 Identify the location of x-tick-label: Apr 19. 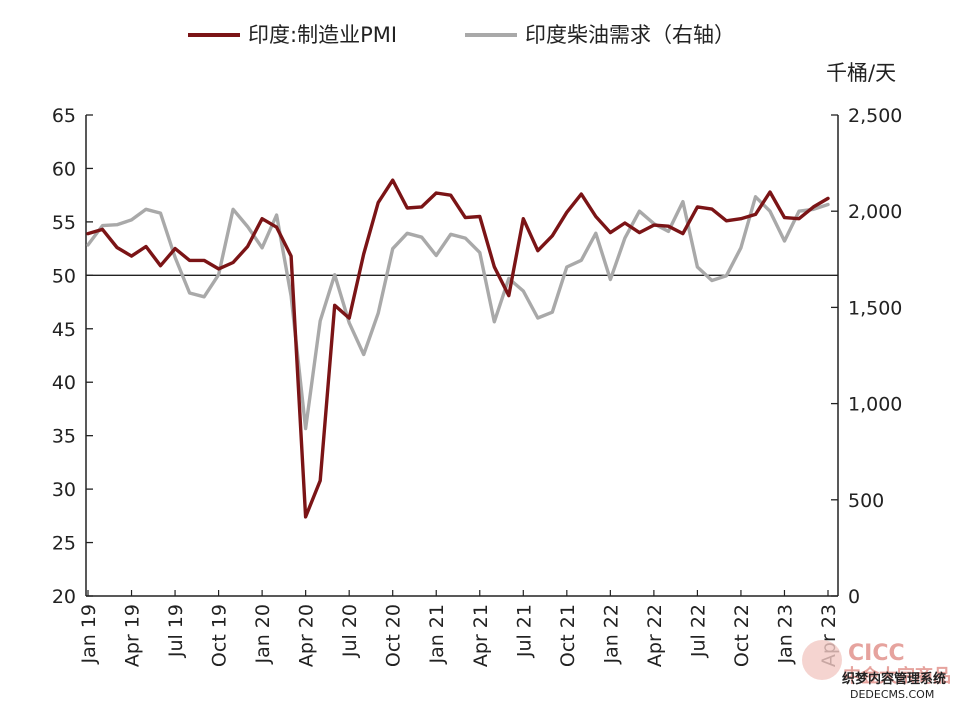
(133, 635).